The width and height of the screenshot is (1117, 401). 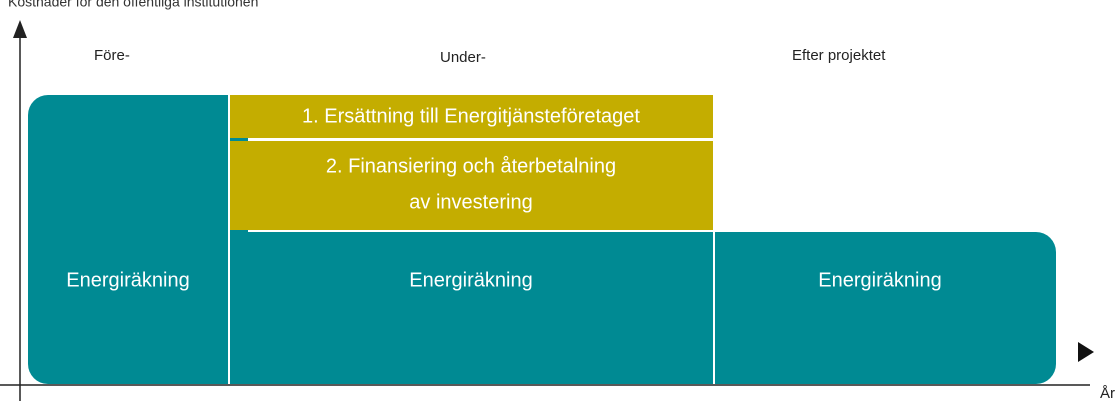 I want to click on x-label: År, so click(x=1107, y=393).